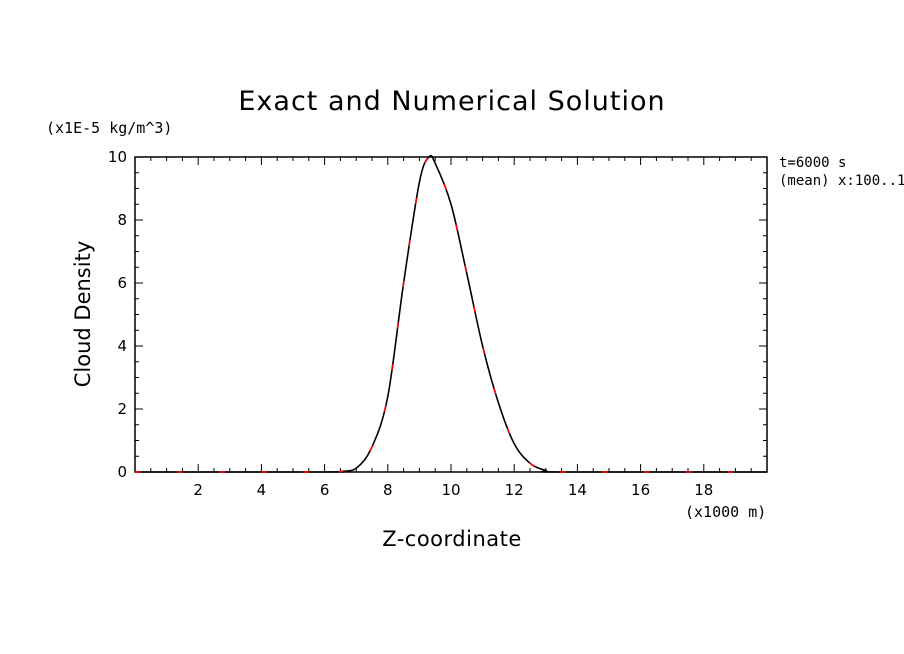 This screenshot has height=654, width=904. I want to click on y-tick-labels: 0 2 4 6 8 10, so click(117, 314).